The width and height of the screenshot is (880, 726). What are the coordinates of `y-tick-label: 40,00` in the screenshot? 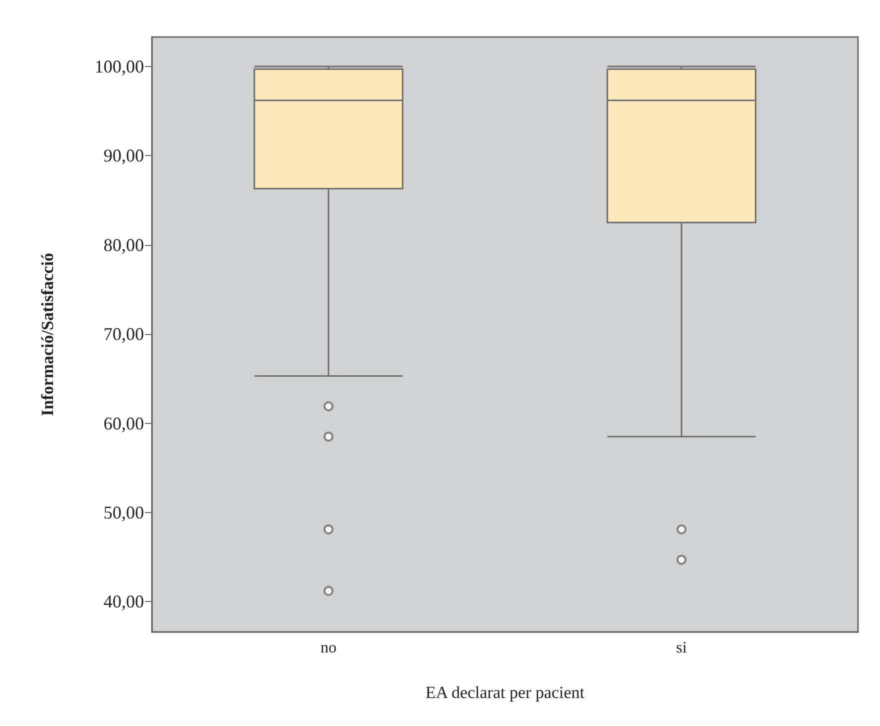 It's located at (124, 602).